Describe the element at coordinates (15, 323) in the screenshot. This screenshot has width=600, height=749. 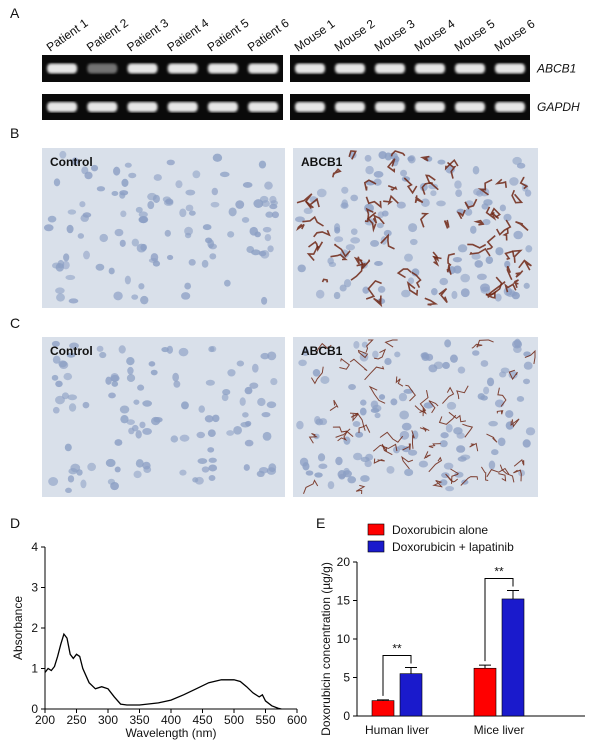
I see `panel-label: C` at that location.